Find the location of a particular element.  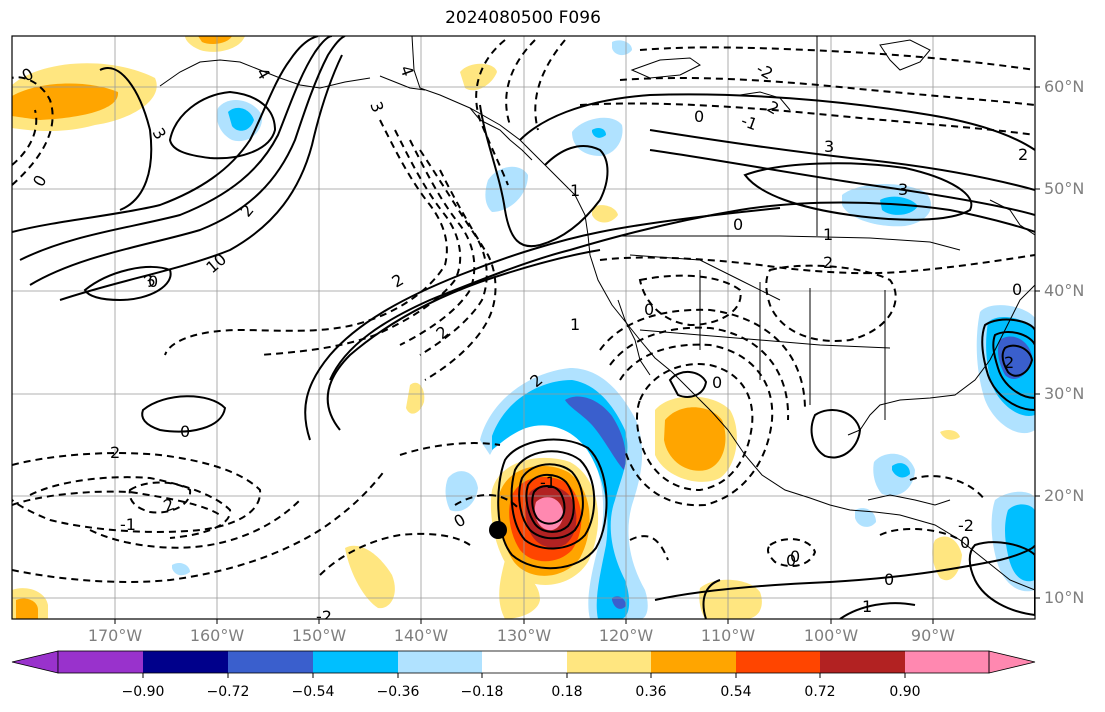

map-title: 2024080500 F096 is located at coordinates (523, 18).